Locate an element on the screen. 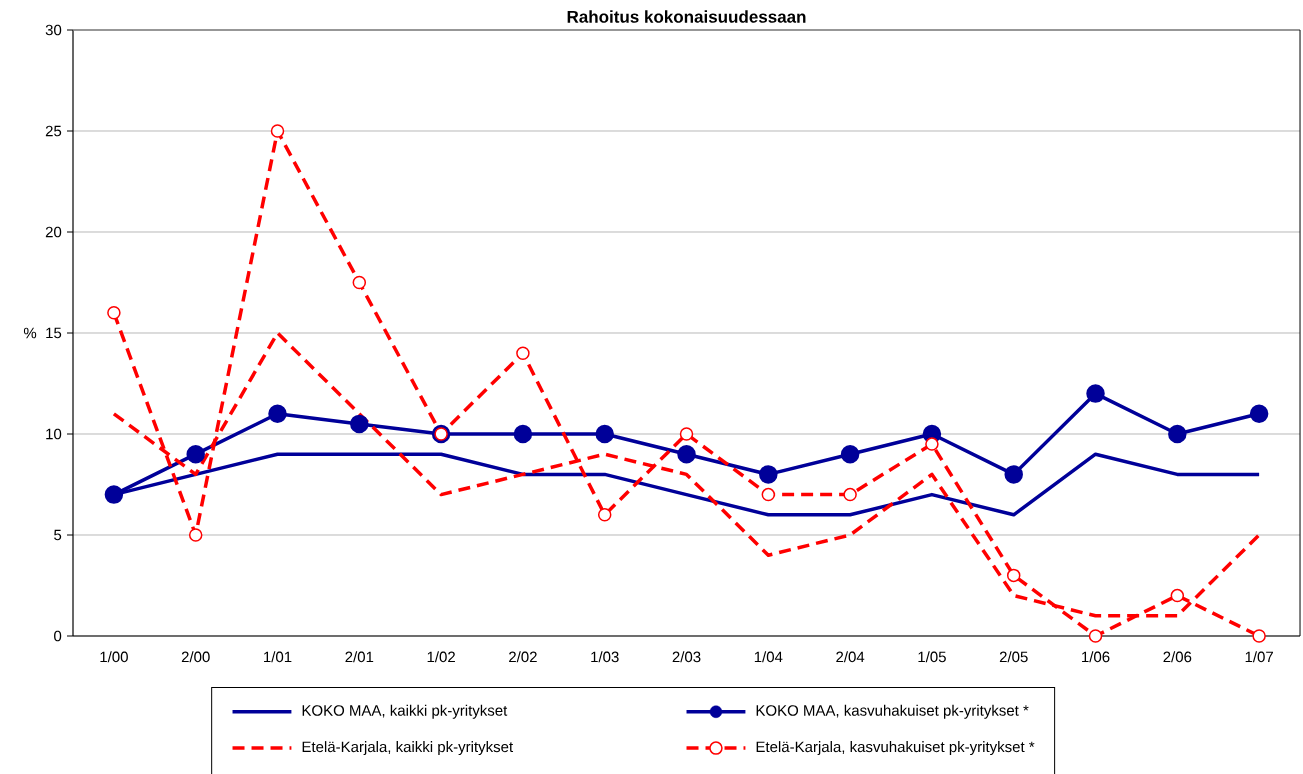 The image size is (1303, 774). x-tick-label: 2/01 is located at coordinates (359, 657).